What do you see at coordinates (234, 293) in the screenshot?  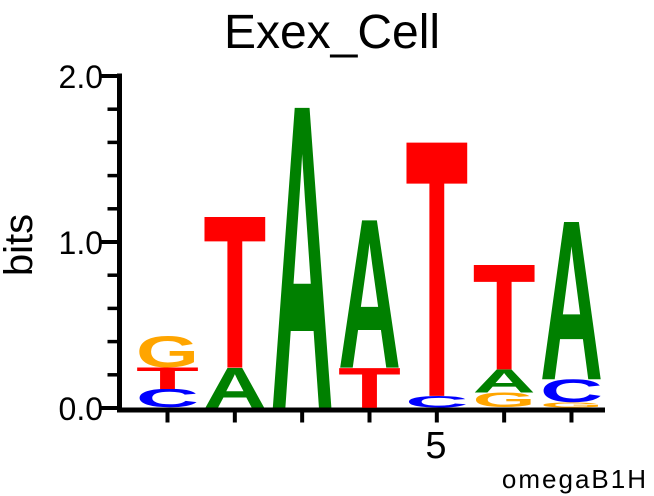 I see `logo-letter-T-pos2: T` at bounding box center [234, 293].